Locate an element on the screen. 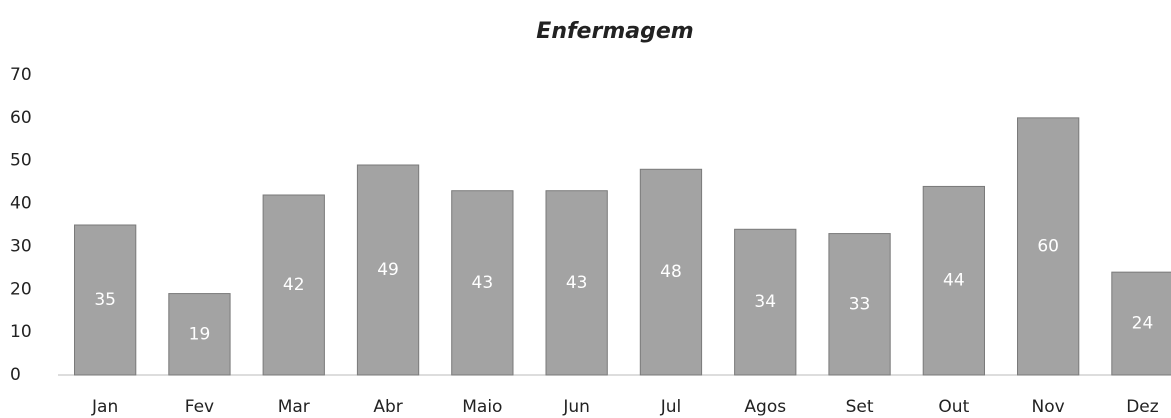 The width and height of the screenshot is (1171, 418). y-tick-label: 40 is located at coordinates (21, 204).